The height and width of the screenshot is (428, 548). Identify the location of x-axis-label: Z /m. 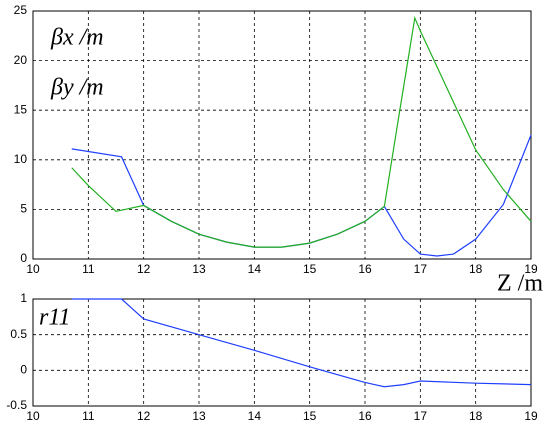
(520, 284).